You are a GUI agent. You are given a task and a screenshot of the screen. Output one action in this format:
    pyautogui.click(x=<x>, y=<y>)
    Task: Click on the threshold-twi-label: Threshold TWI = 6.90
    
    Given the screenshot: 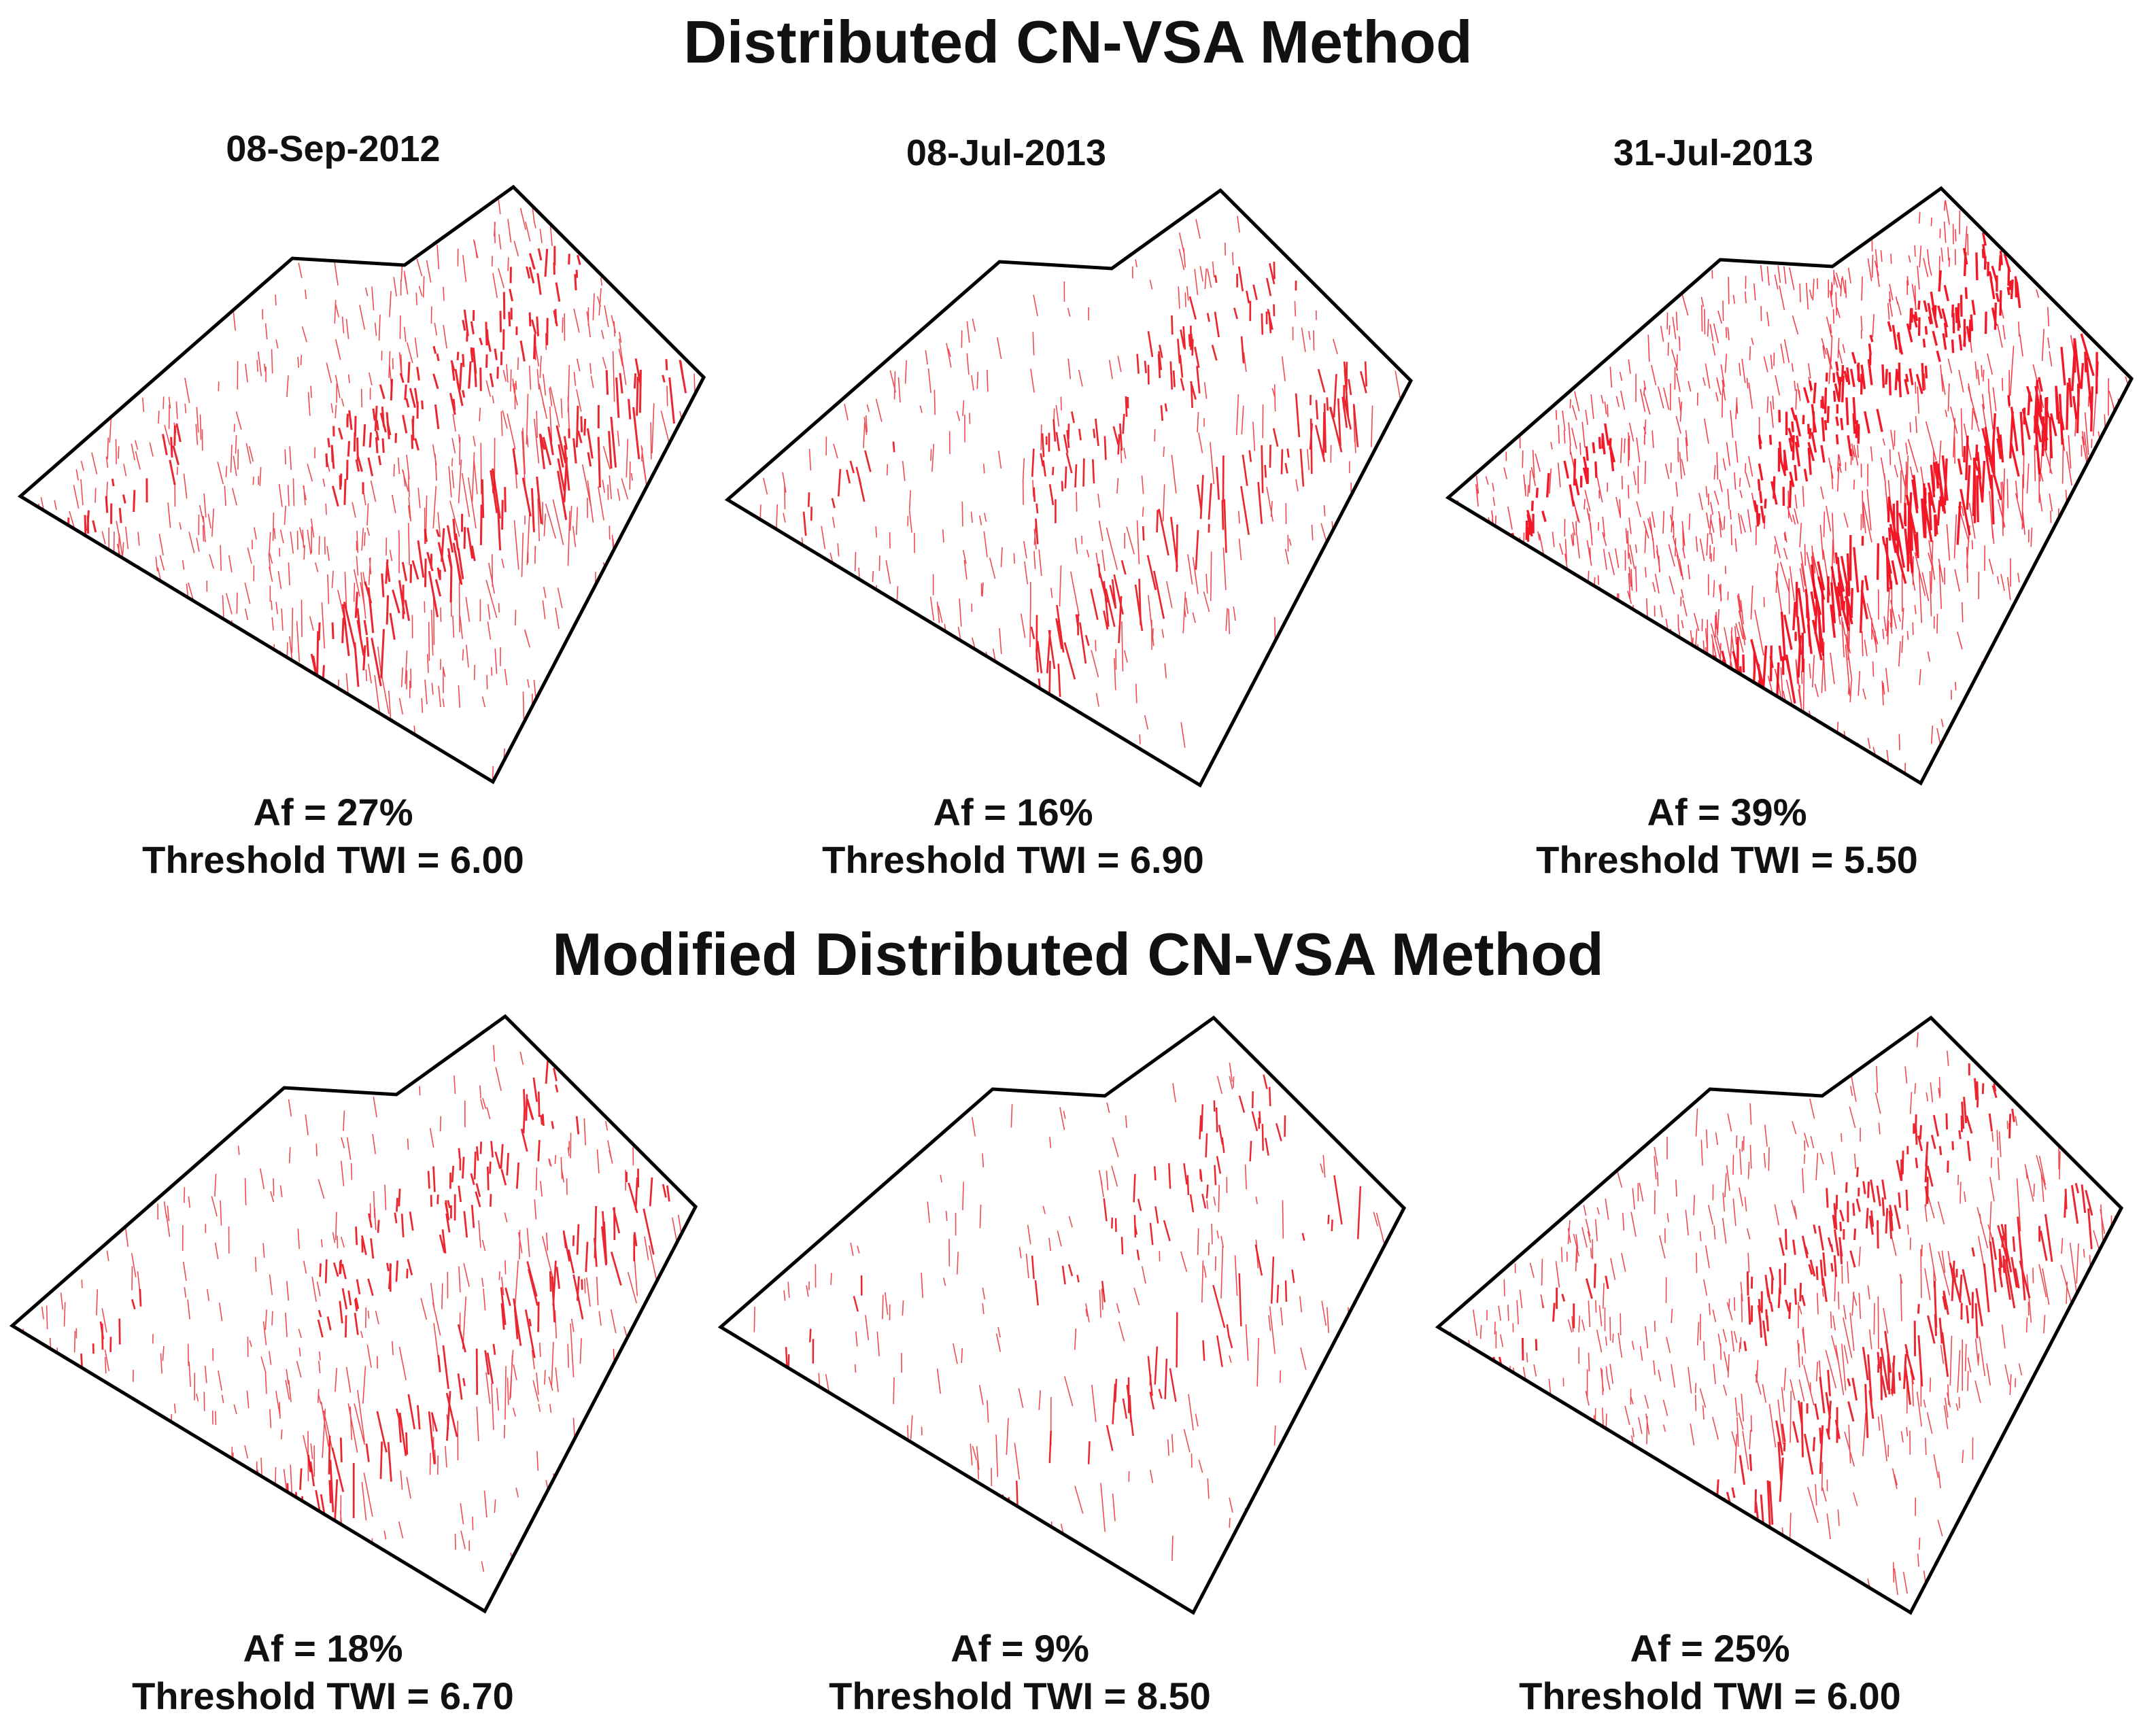 What is the action you would take?
    pyautogui.click(x=1013, y=859)
    